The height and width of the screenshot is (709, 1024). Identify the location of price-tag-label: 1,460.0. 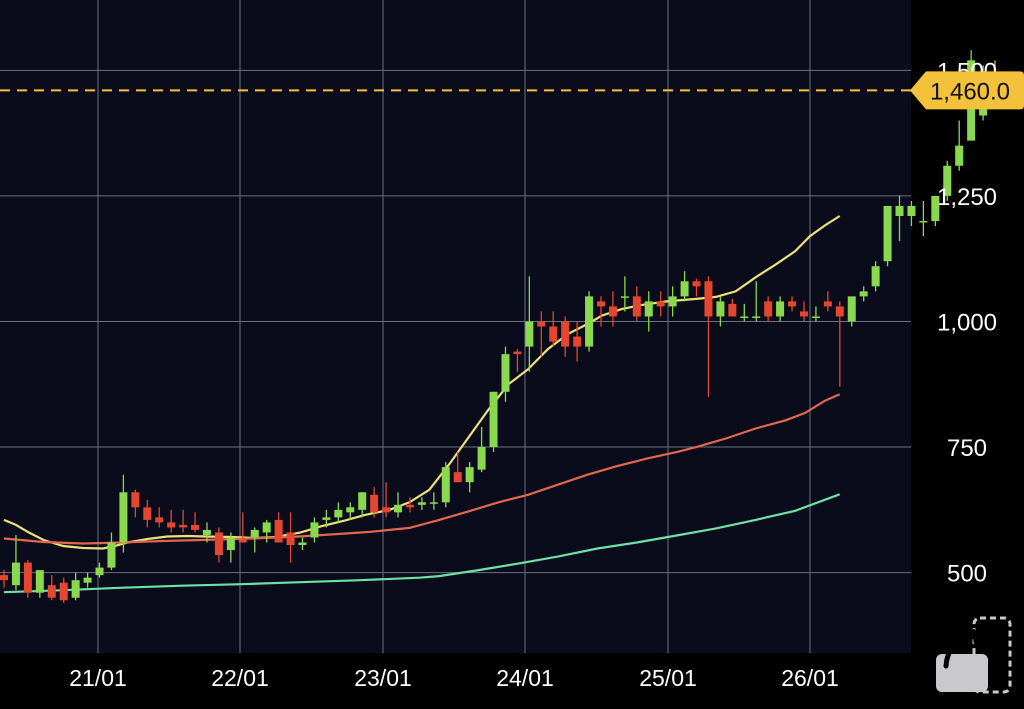
(970, 91).